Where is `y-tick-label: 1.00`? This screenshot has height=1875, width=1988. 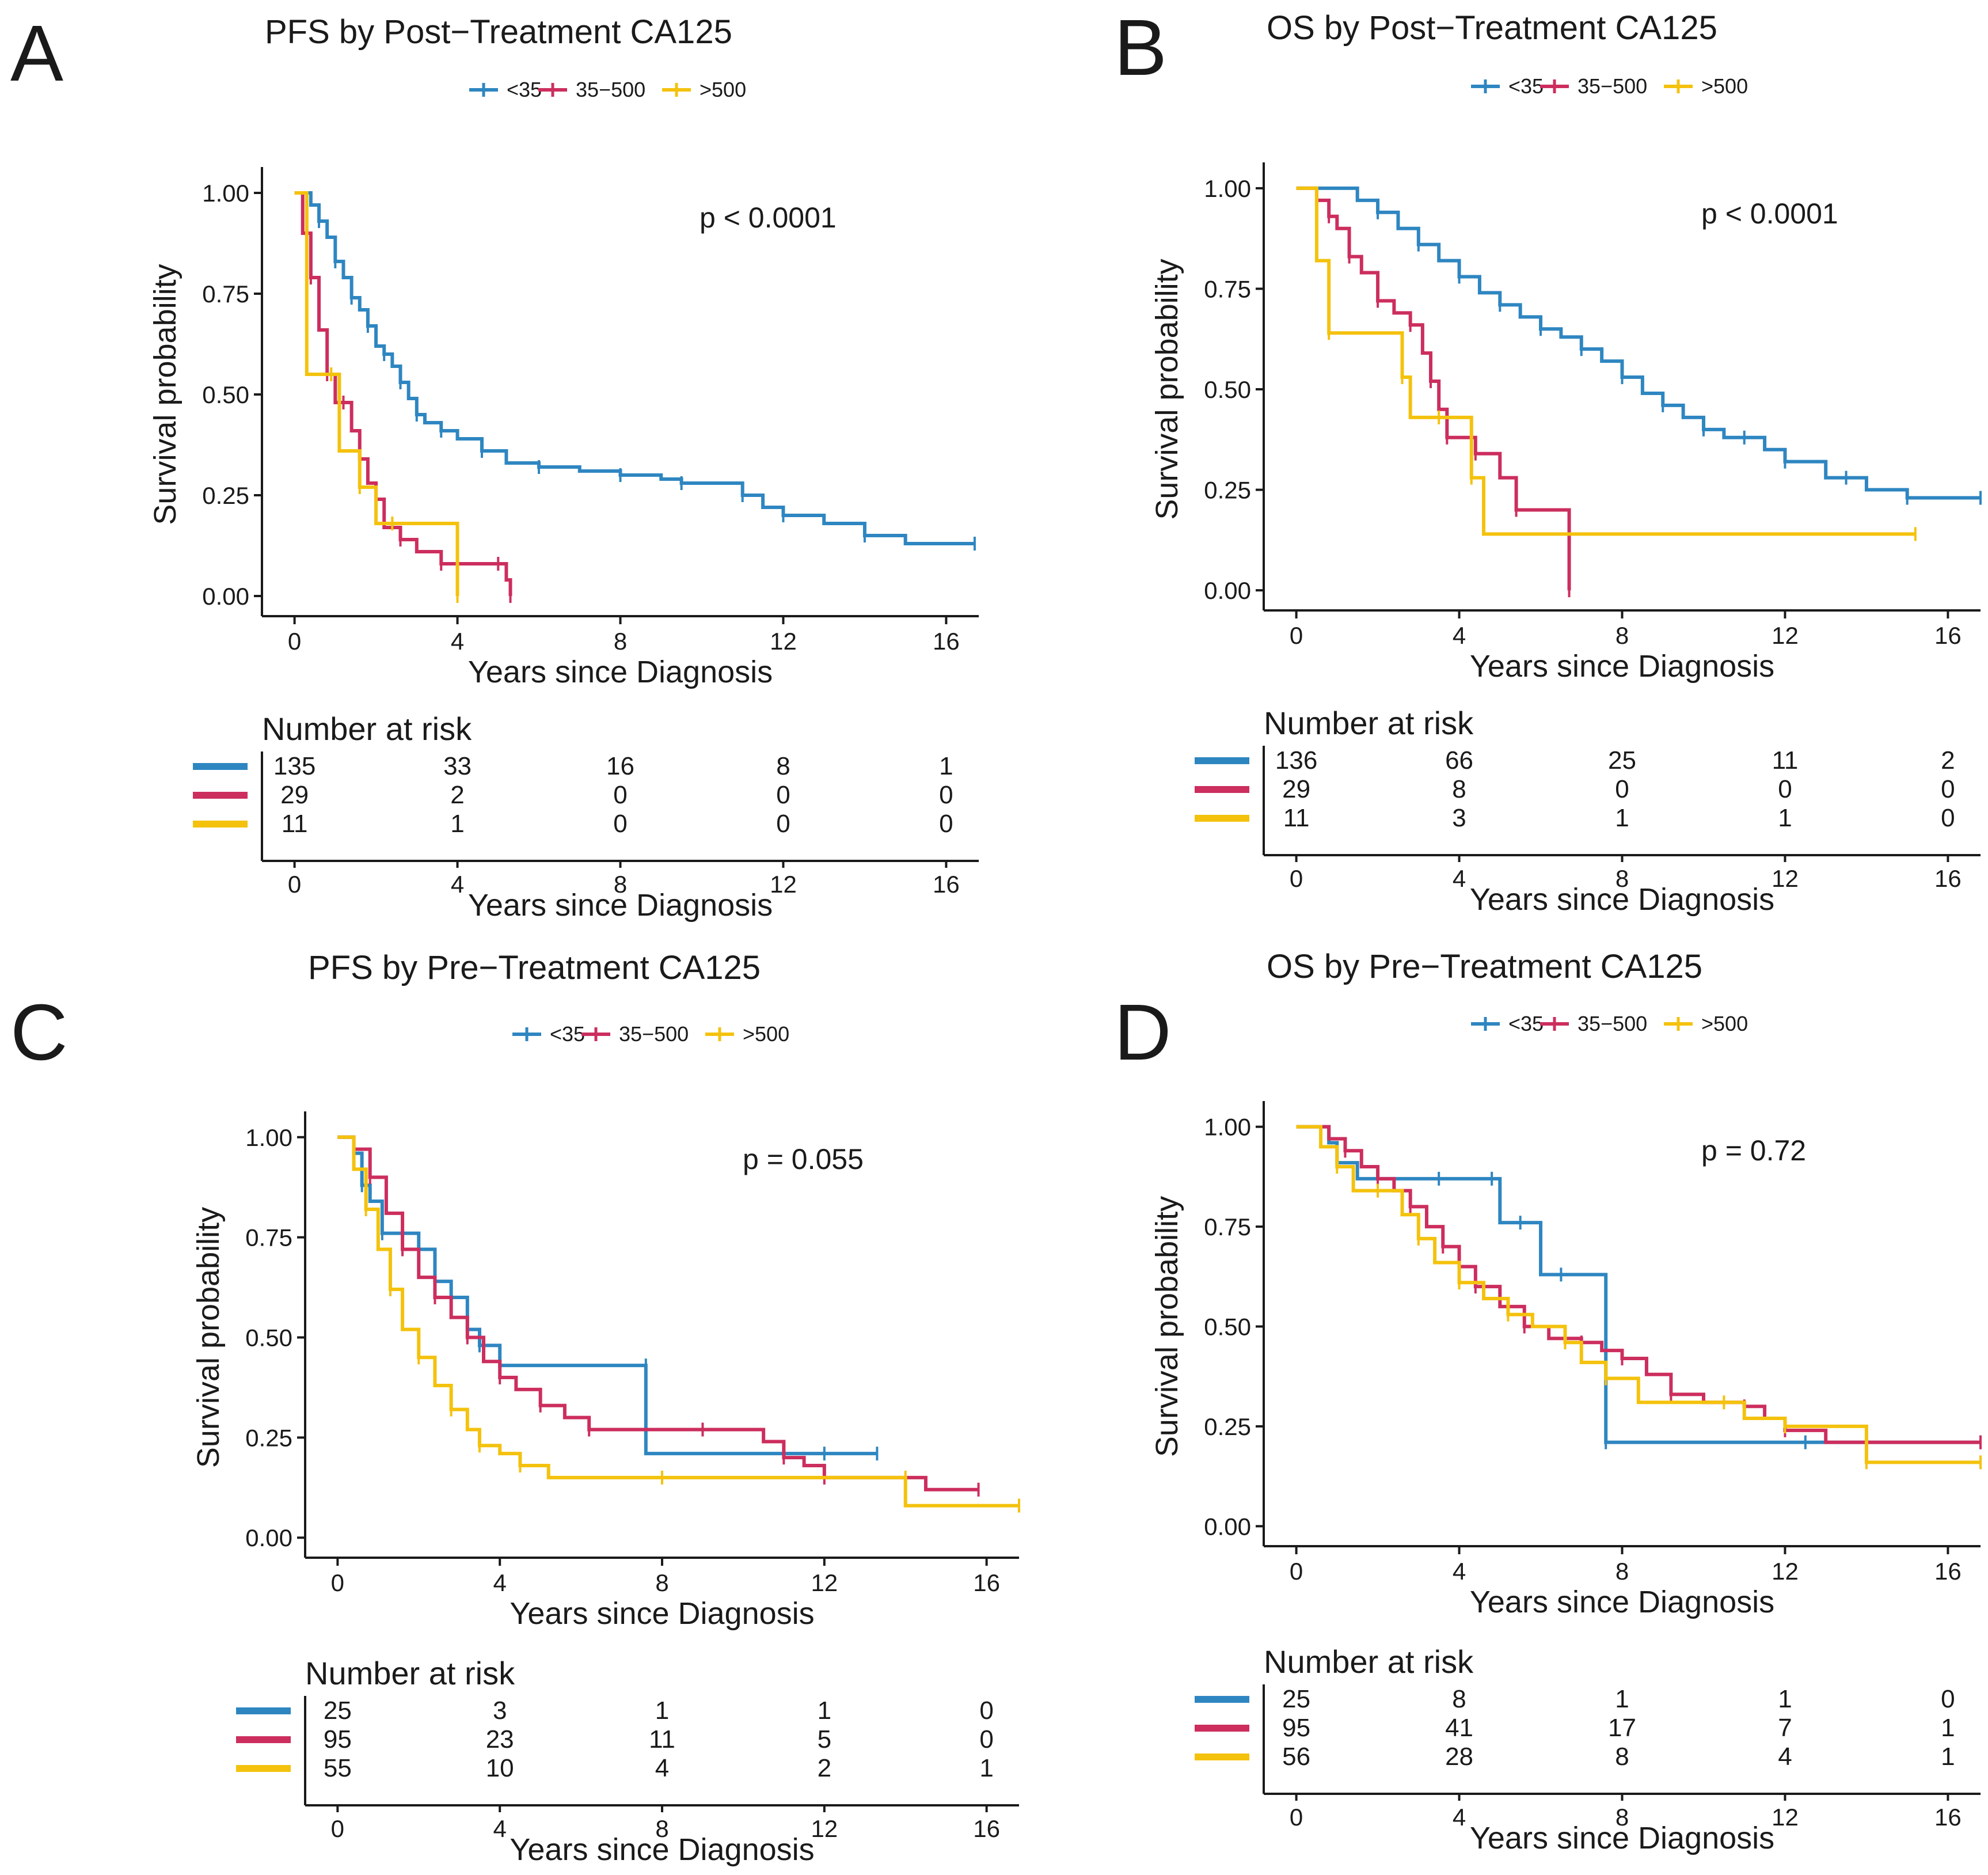
y-tick-label: 1.00 is located at coordinates (226, 194).